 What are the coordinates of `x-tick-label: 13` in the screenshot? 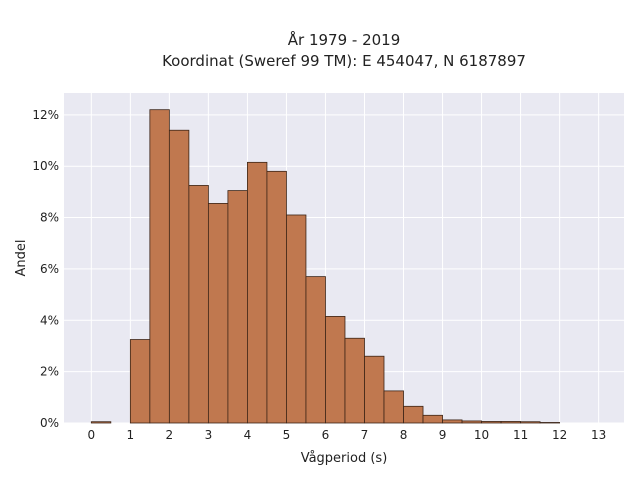 It's located at (598, 435).